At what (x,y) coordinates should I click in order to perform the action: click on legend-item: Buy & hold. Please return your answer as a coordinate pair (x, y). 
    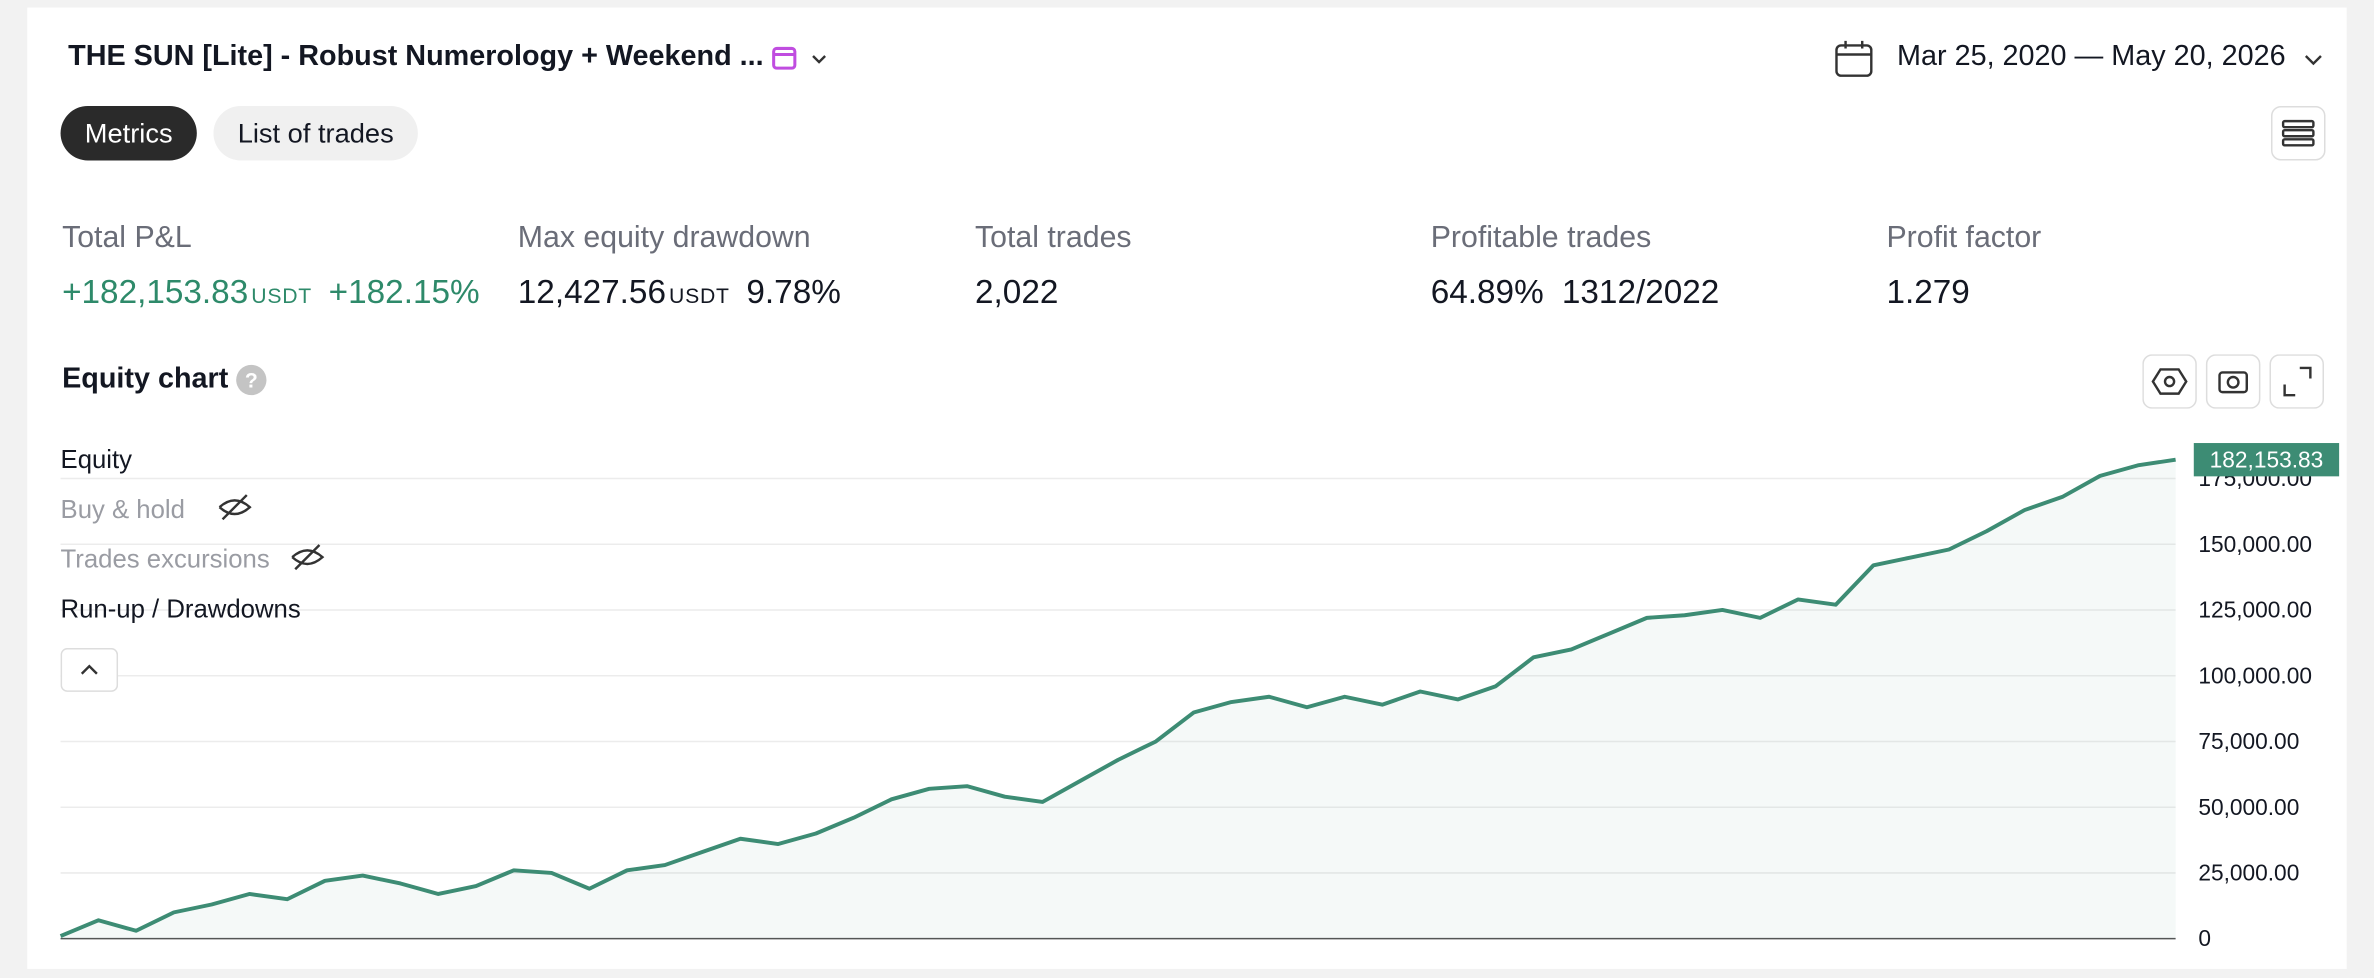
    Looking at the image, I should click on (123, 510).